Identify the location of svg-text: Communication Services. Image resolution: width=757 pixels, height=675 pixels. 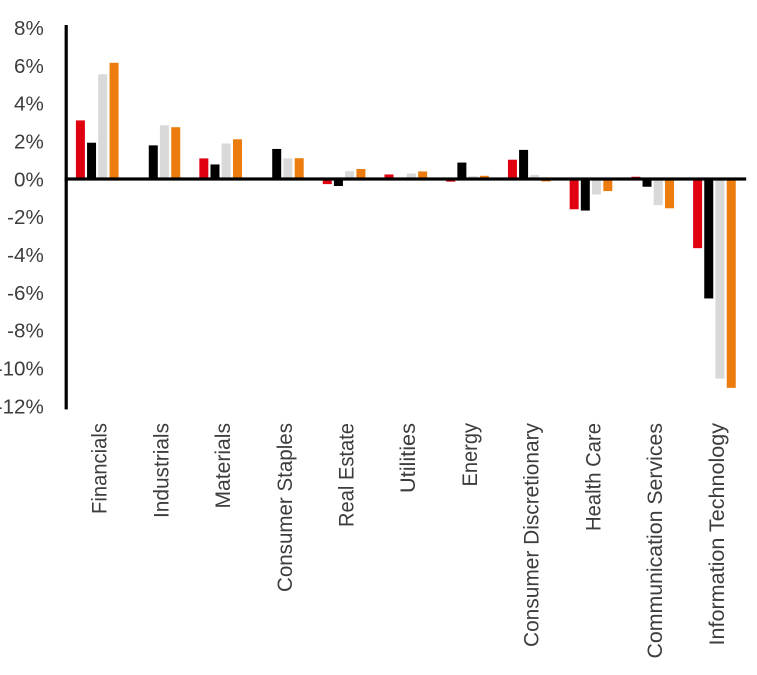
(655, 541).